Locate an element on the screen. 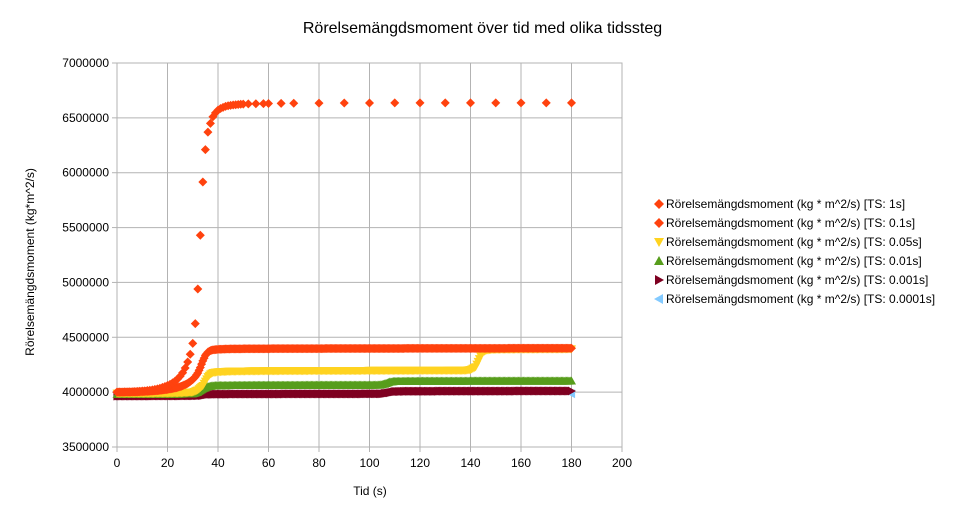 This screenshot has width=965, height=518. legend-marker-triangle-right-icon is located at coordinates (659, 280).